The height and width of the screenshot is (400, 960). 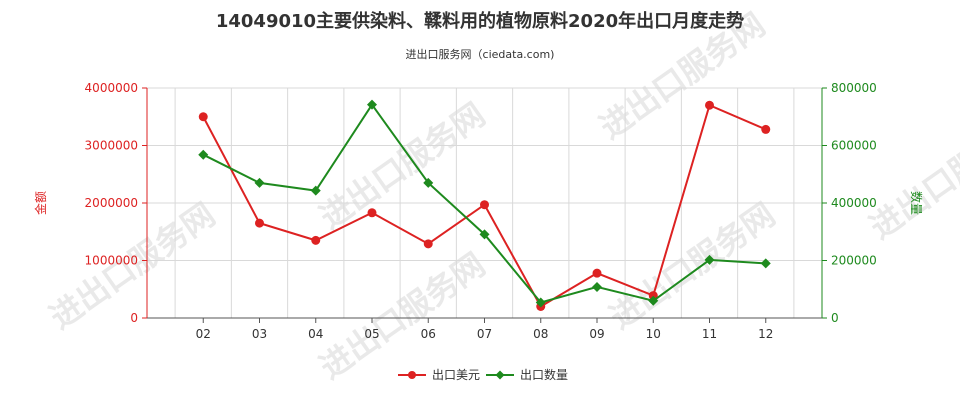 I want to click on left-tick-label: 2000000, so click(x=111, y=203).